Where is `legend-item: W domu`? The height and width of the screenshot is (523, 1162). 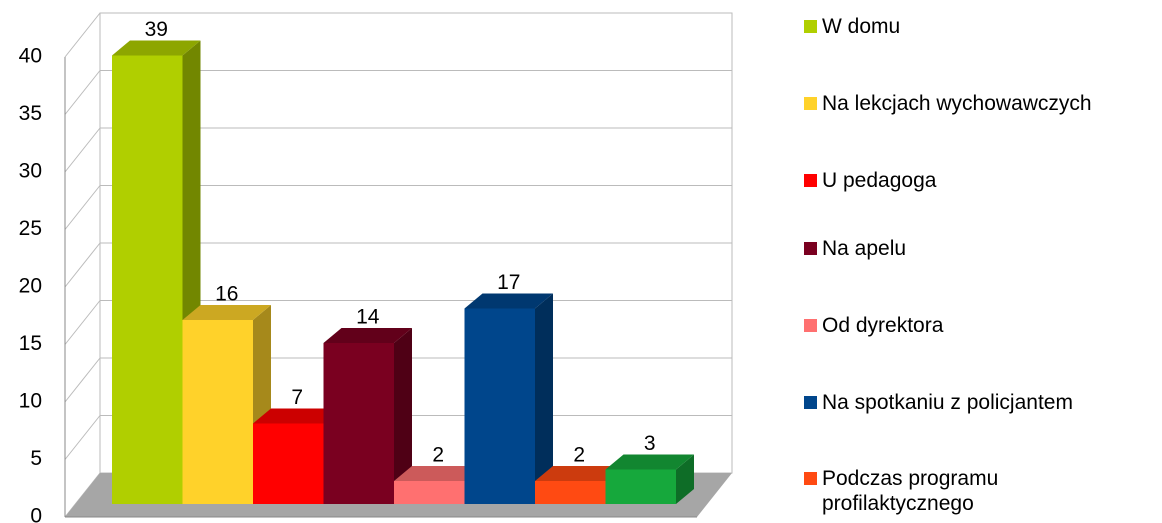 legend-item: W domu is located at coordinates (979, 26).